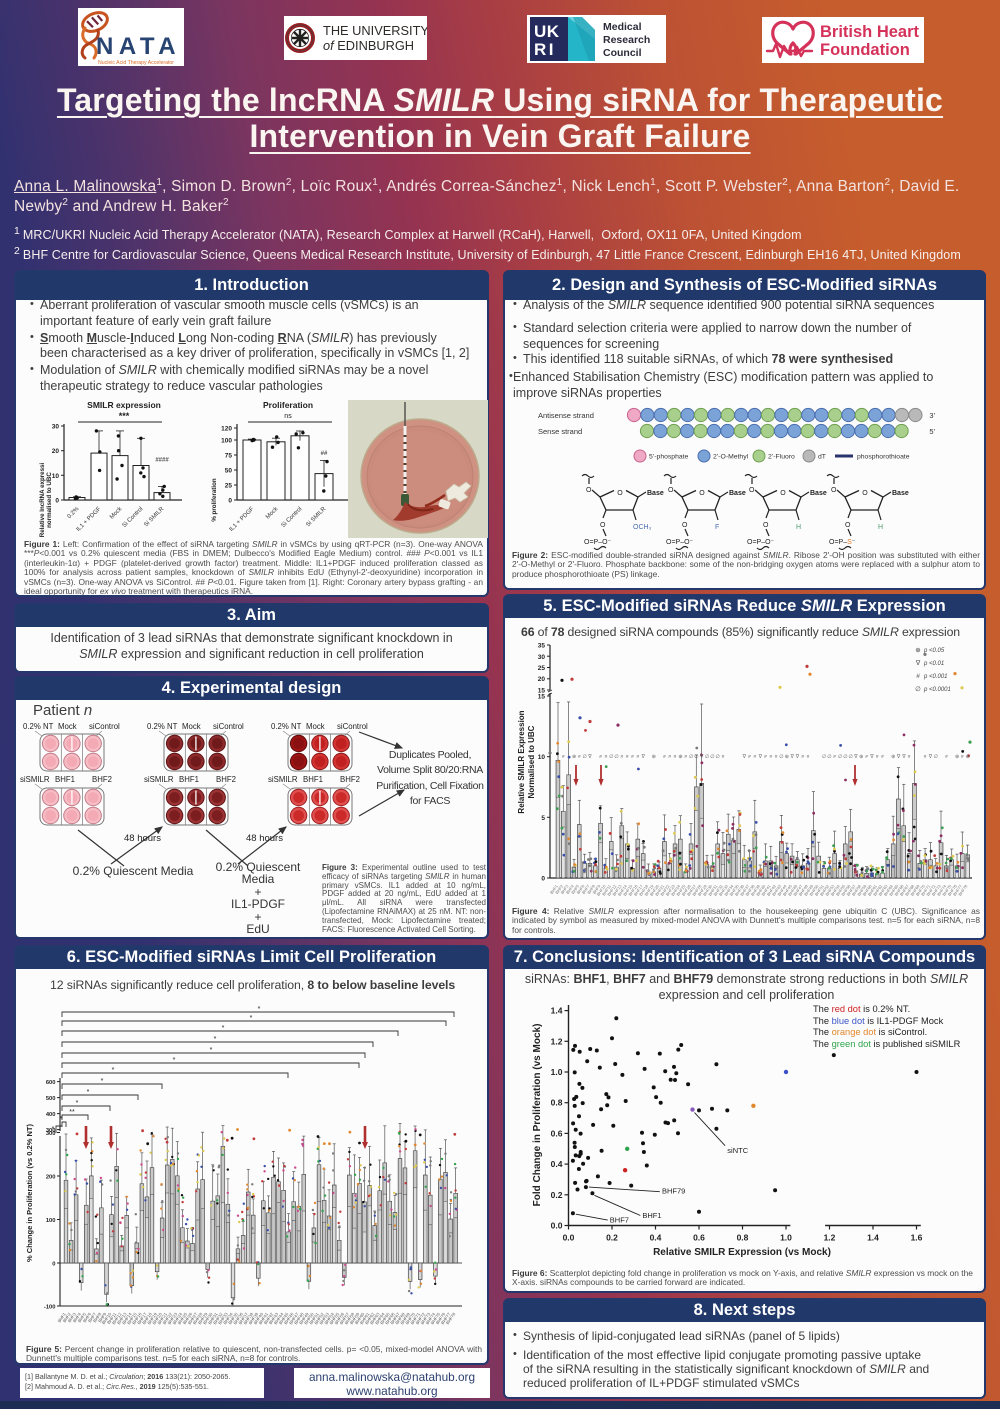 The width and height of the screenshot is (1000, 1409). Describe the element at coordinates (441, 1318) in the screenshot. I see `svg-text: BHF76` at that location.